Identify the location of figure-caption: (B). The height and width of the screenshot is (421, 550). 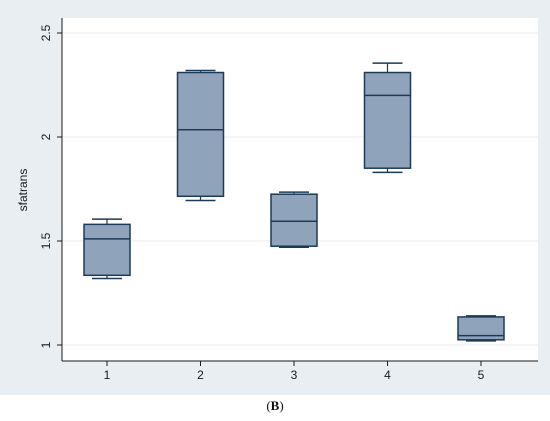
(275, 406).